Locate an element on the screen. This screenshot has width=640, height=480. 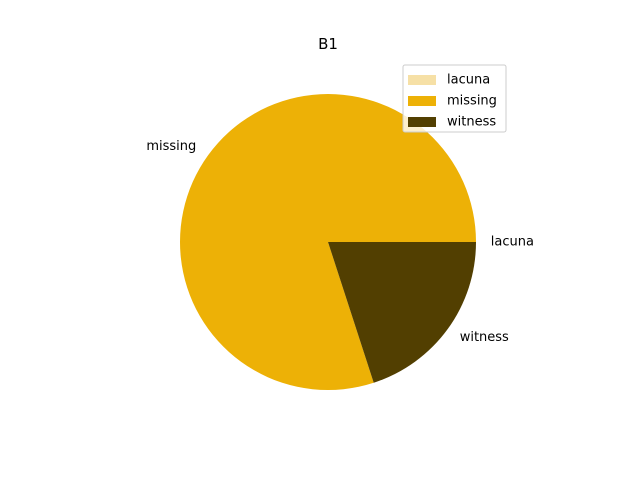
legend-swatch-lacuna is located at coordinates (422, 80).